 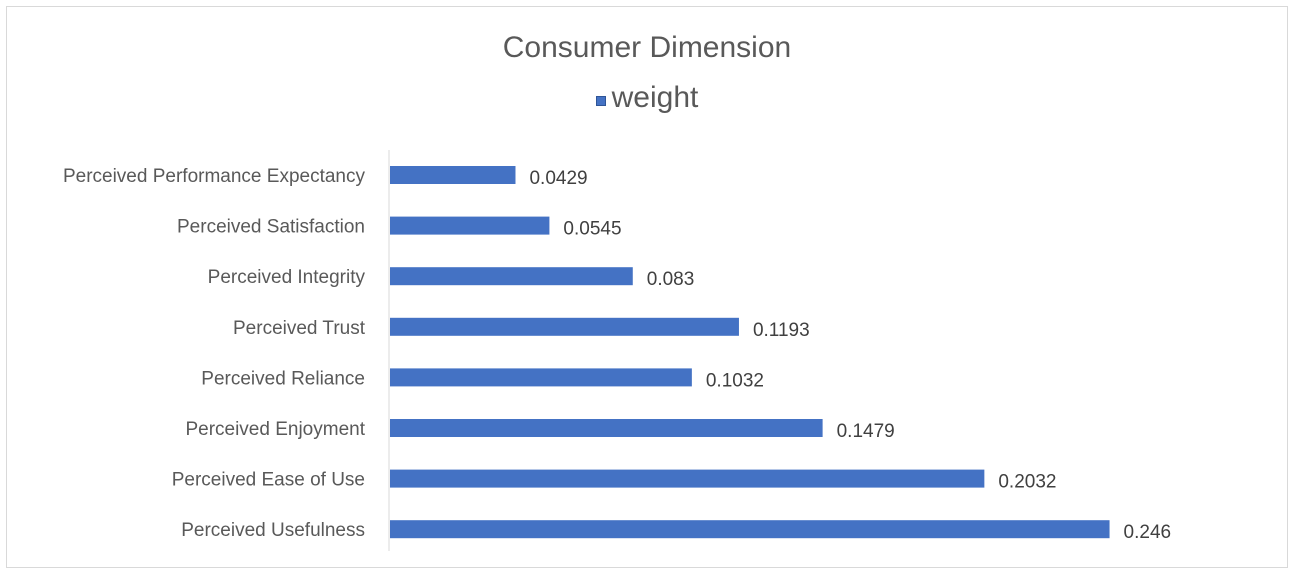 I want to click on data-label-perceived-enjoyment: 0.1479, so click(x=866, y=431).